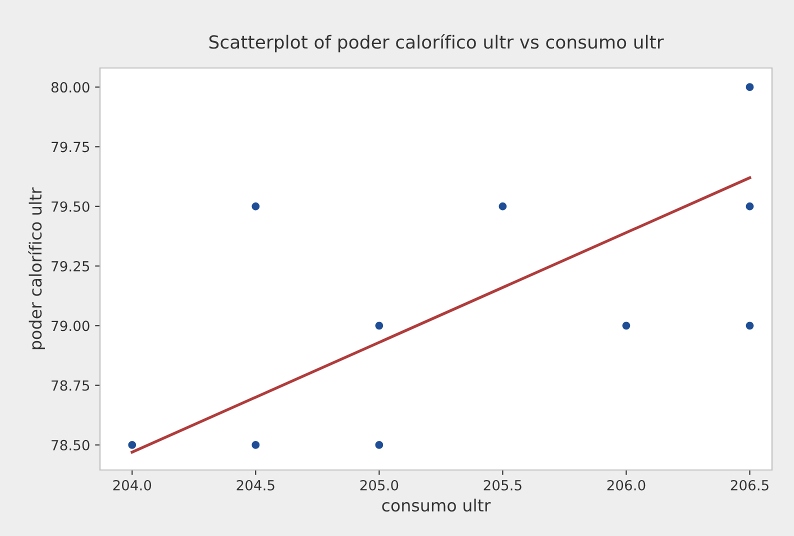 The image size is (794, 536). What do you see at coordinates (379, 485) in the screenshot?
I see `x-tick-label: 205.0` at bounding box center [379, 485].